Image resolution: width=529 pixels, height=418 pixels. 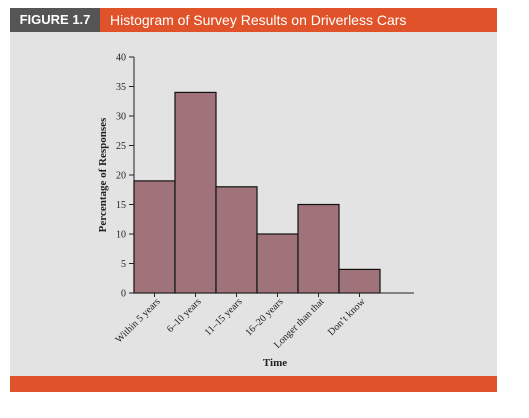 What do you see at coordinates (137, 320) in the screenshot?
I see `x-tick-label: Within 5 years` at bounding box center [137, 320].